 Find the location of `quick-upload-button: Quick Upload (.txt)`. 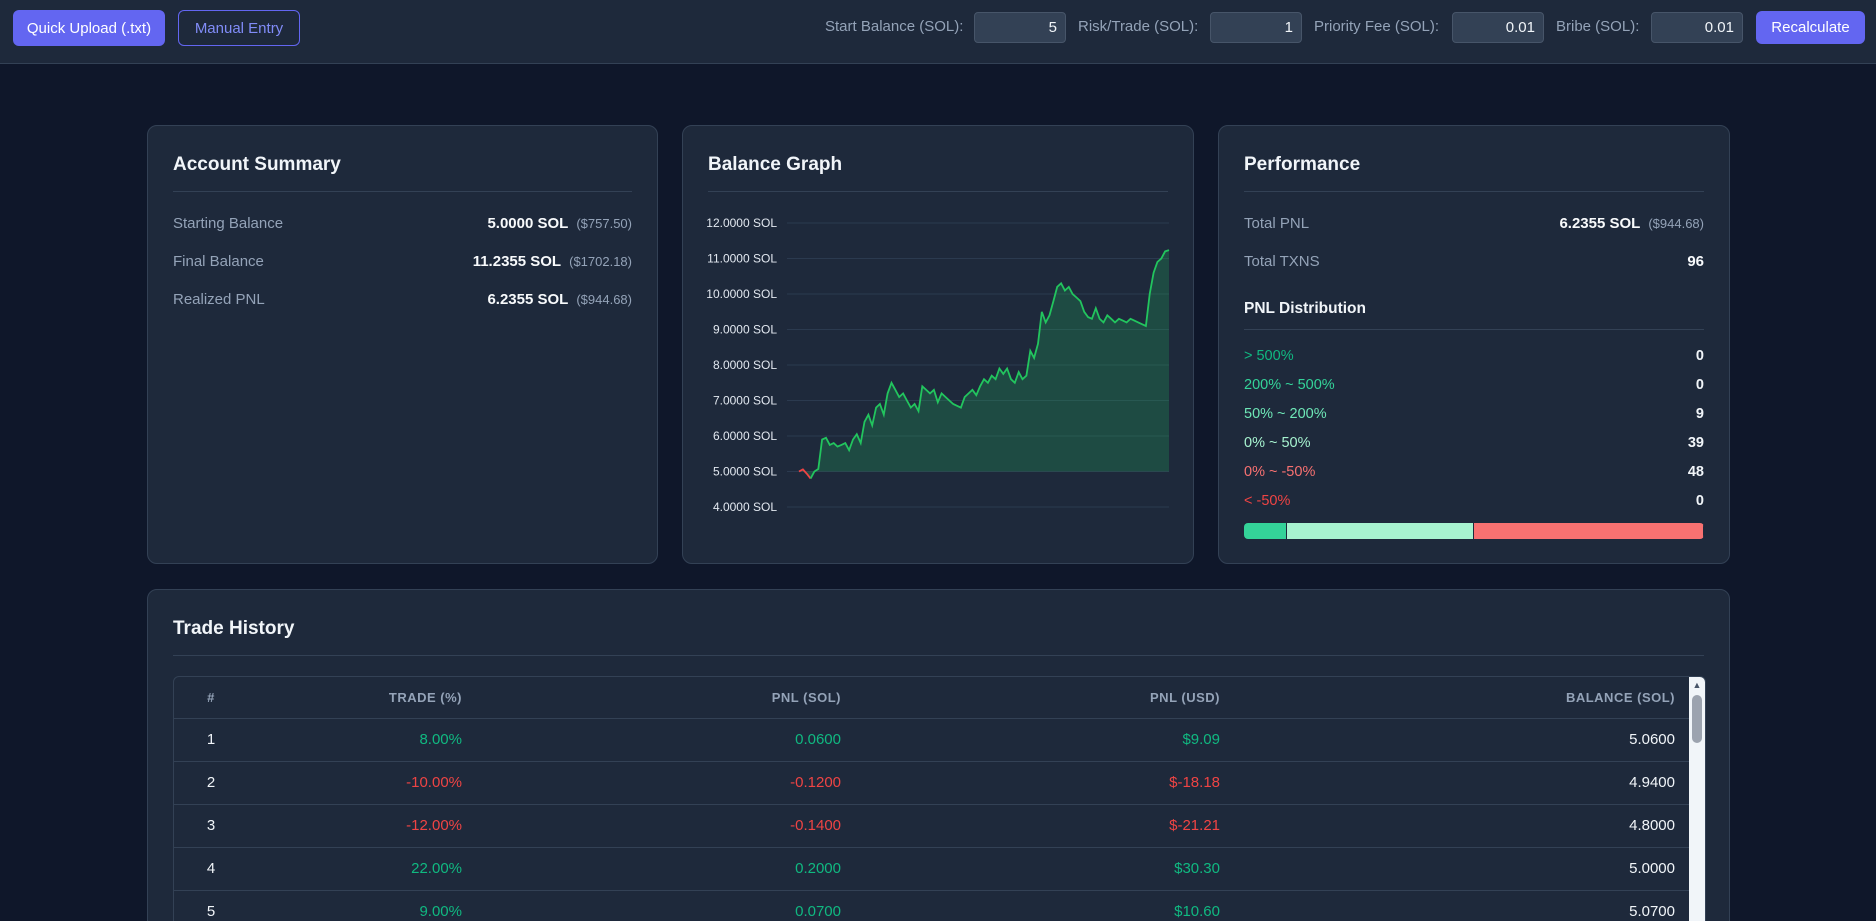

quick-upload-button: Quick Upload (.txt) is located at coordinates (89, 28).